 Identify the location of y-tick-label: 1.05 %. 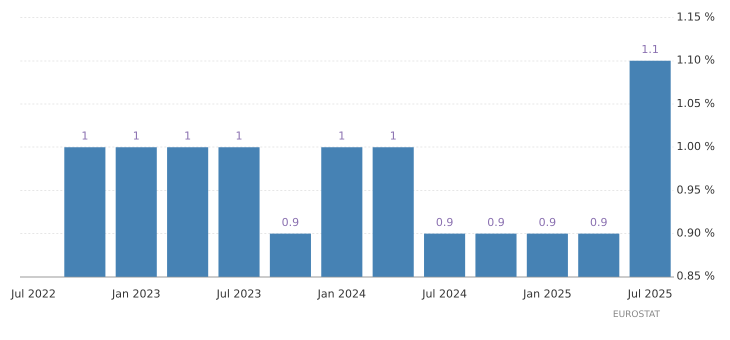
(696, 103).